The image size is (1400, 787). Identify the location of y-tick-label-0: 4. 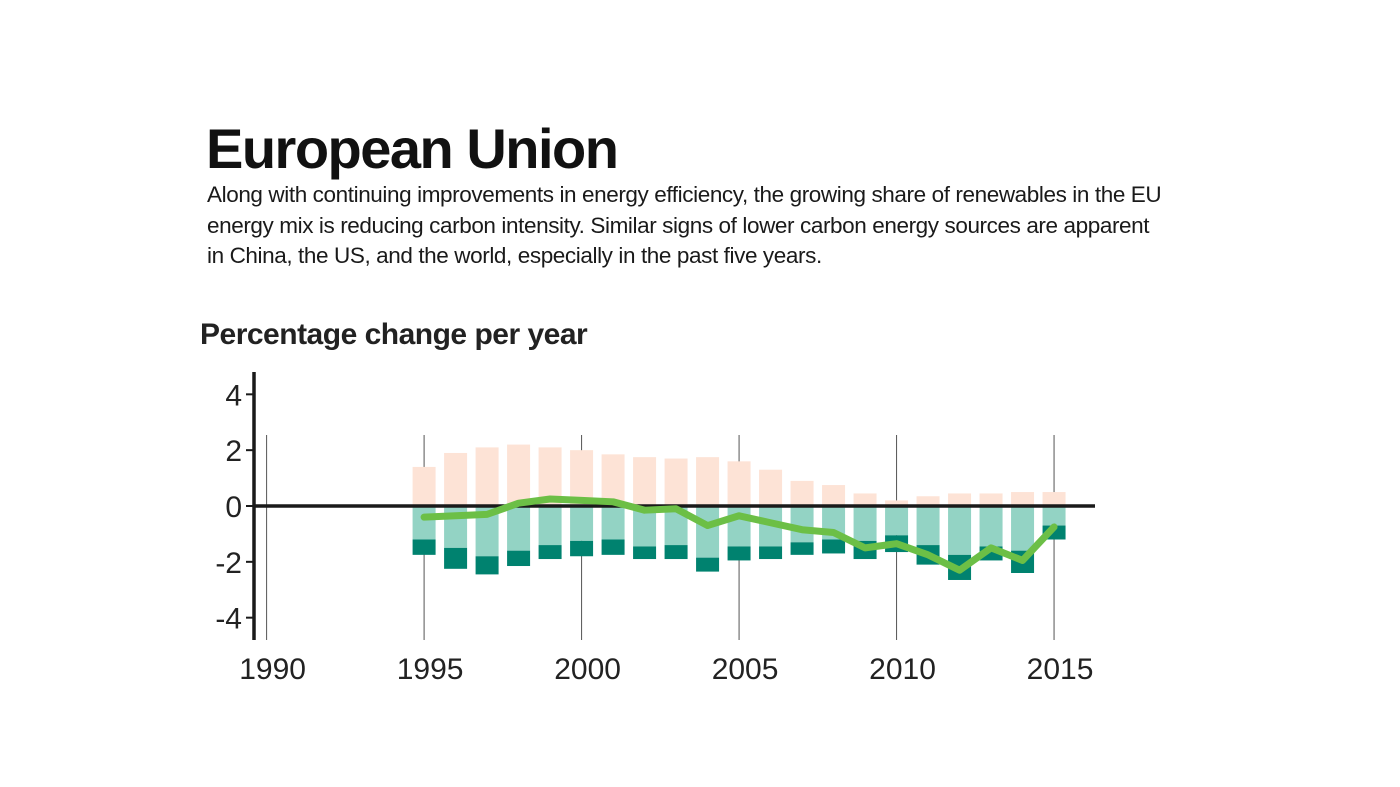
(233, 395).